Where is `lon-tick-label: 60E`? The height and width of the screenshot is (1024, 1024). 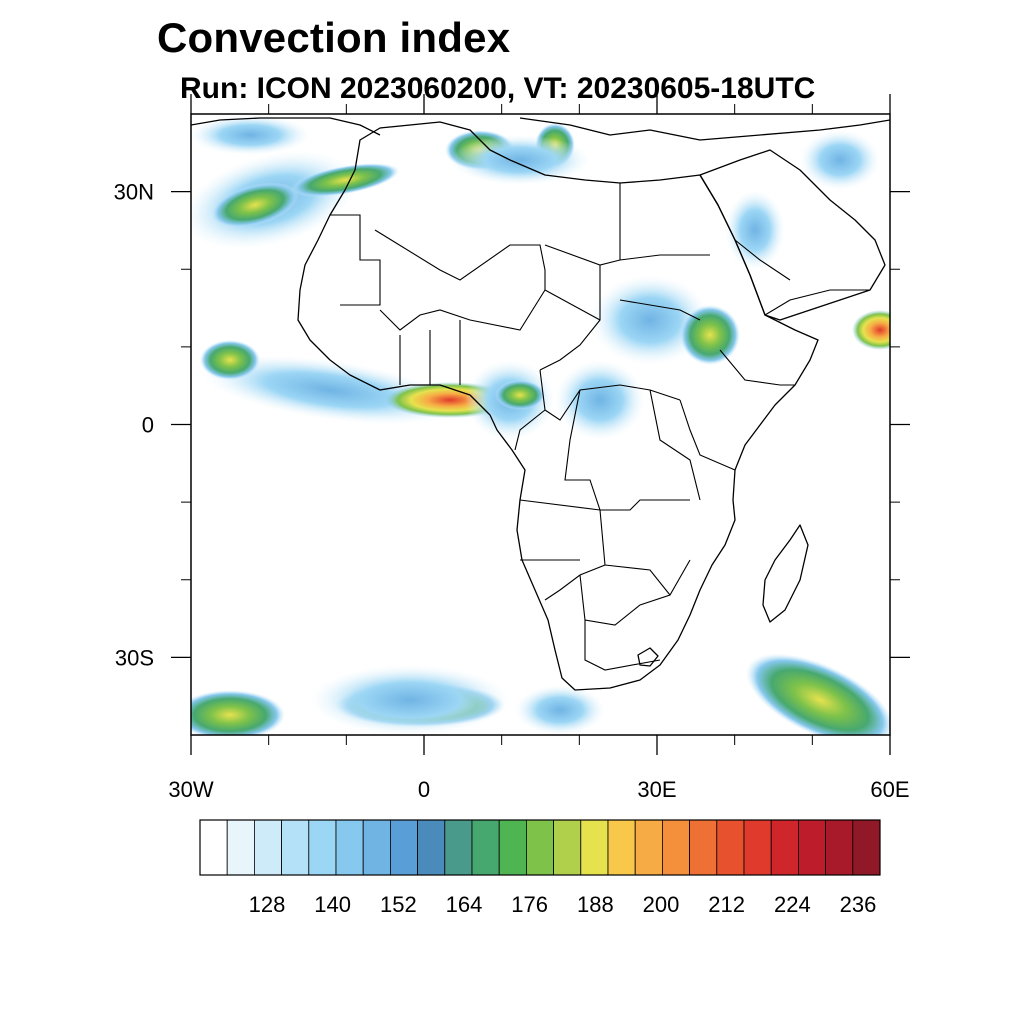 lon-tick-label: 60E is located at coordinates (889, 789).